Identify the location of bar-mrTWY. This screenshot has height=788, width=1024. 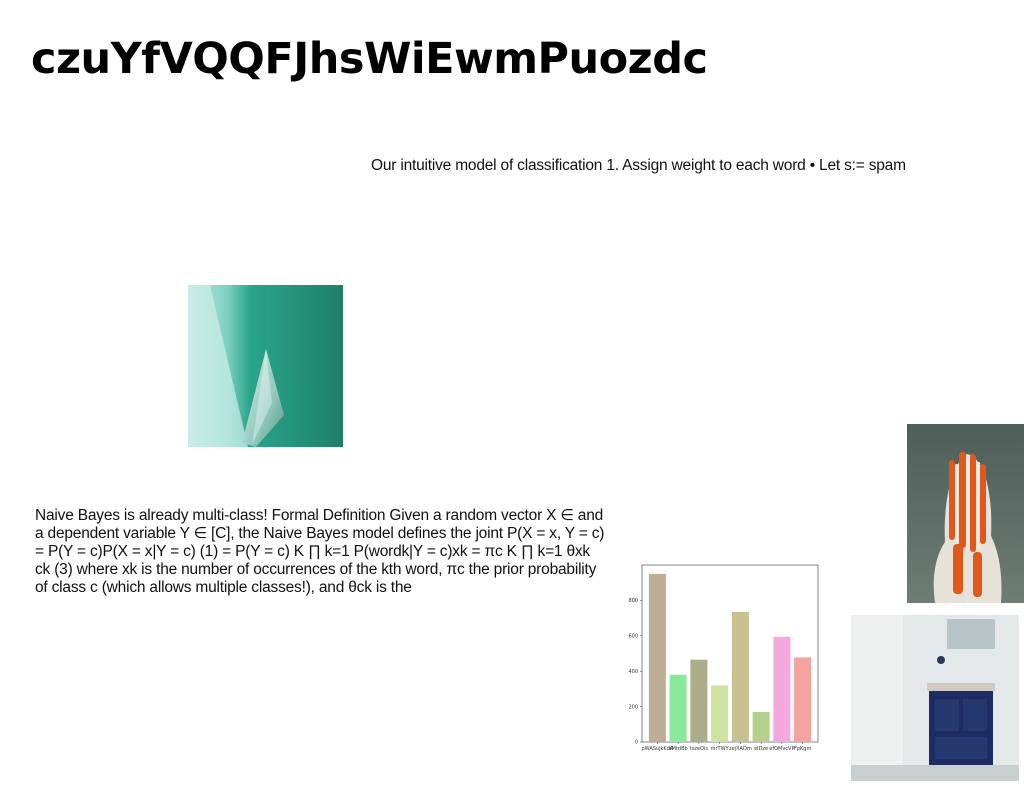
(720, 713).